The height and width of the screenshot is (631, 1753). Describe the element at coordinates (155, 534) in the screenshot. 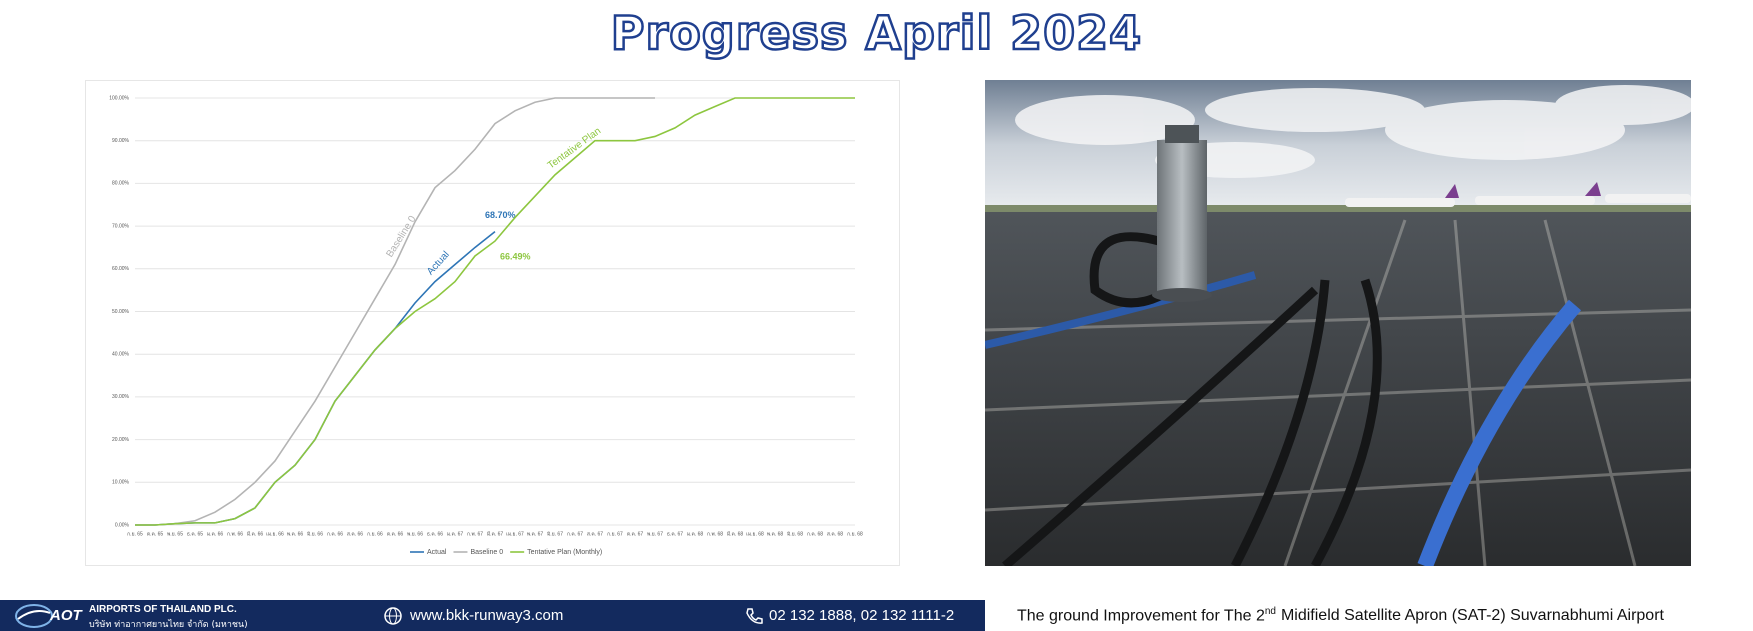

I see `x-tick-label: ต.ค. 65` at that location.